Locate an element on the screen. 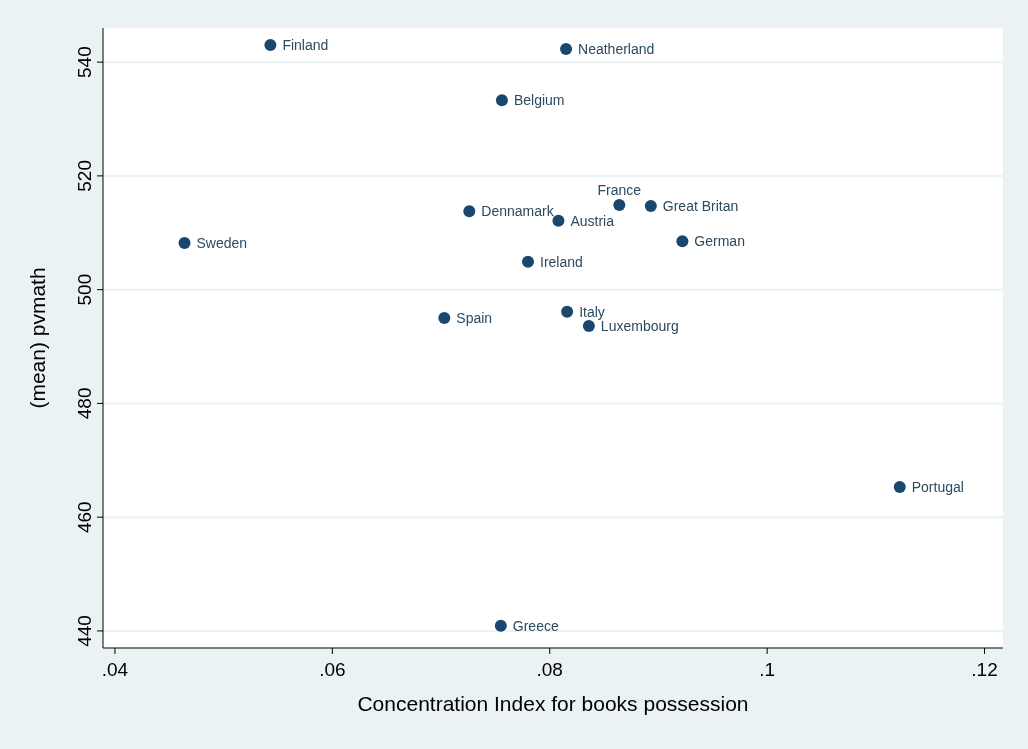 The image size is (1028, 749). x-tick-label: .04 is located at coordinates (115, 669).